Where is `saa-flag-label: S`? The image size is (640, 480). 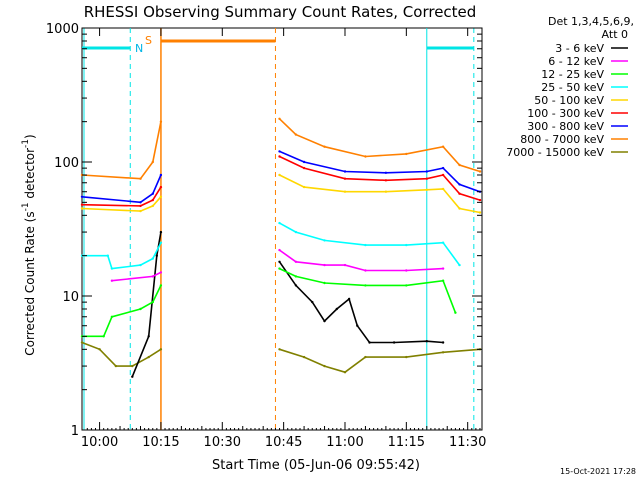
saa-flag-label: S is located at coordinates (148, 40).